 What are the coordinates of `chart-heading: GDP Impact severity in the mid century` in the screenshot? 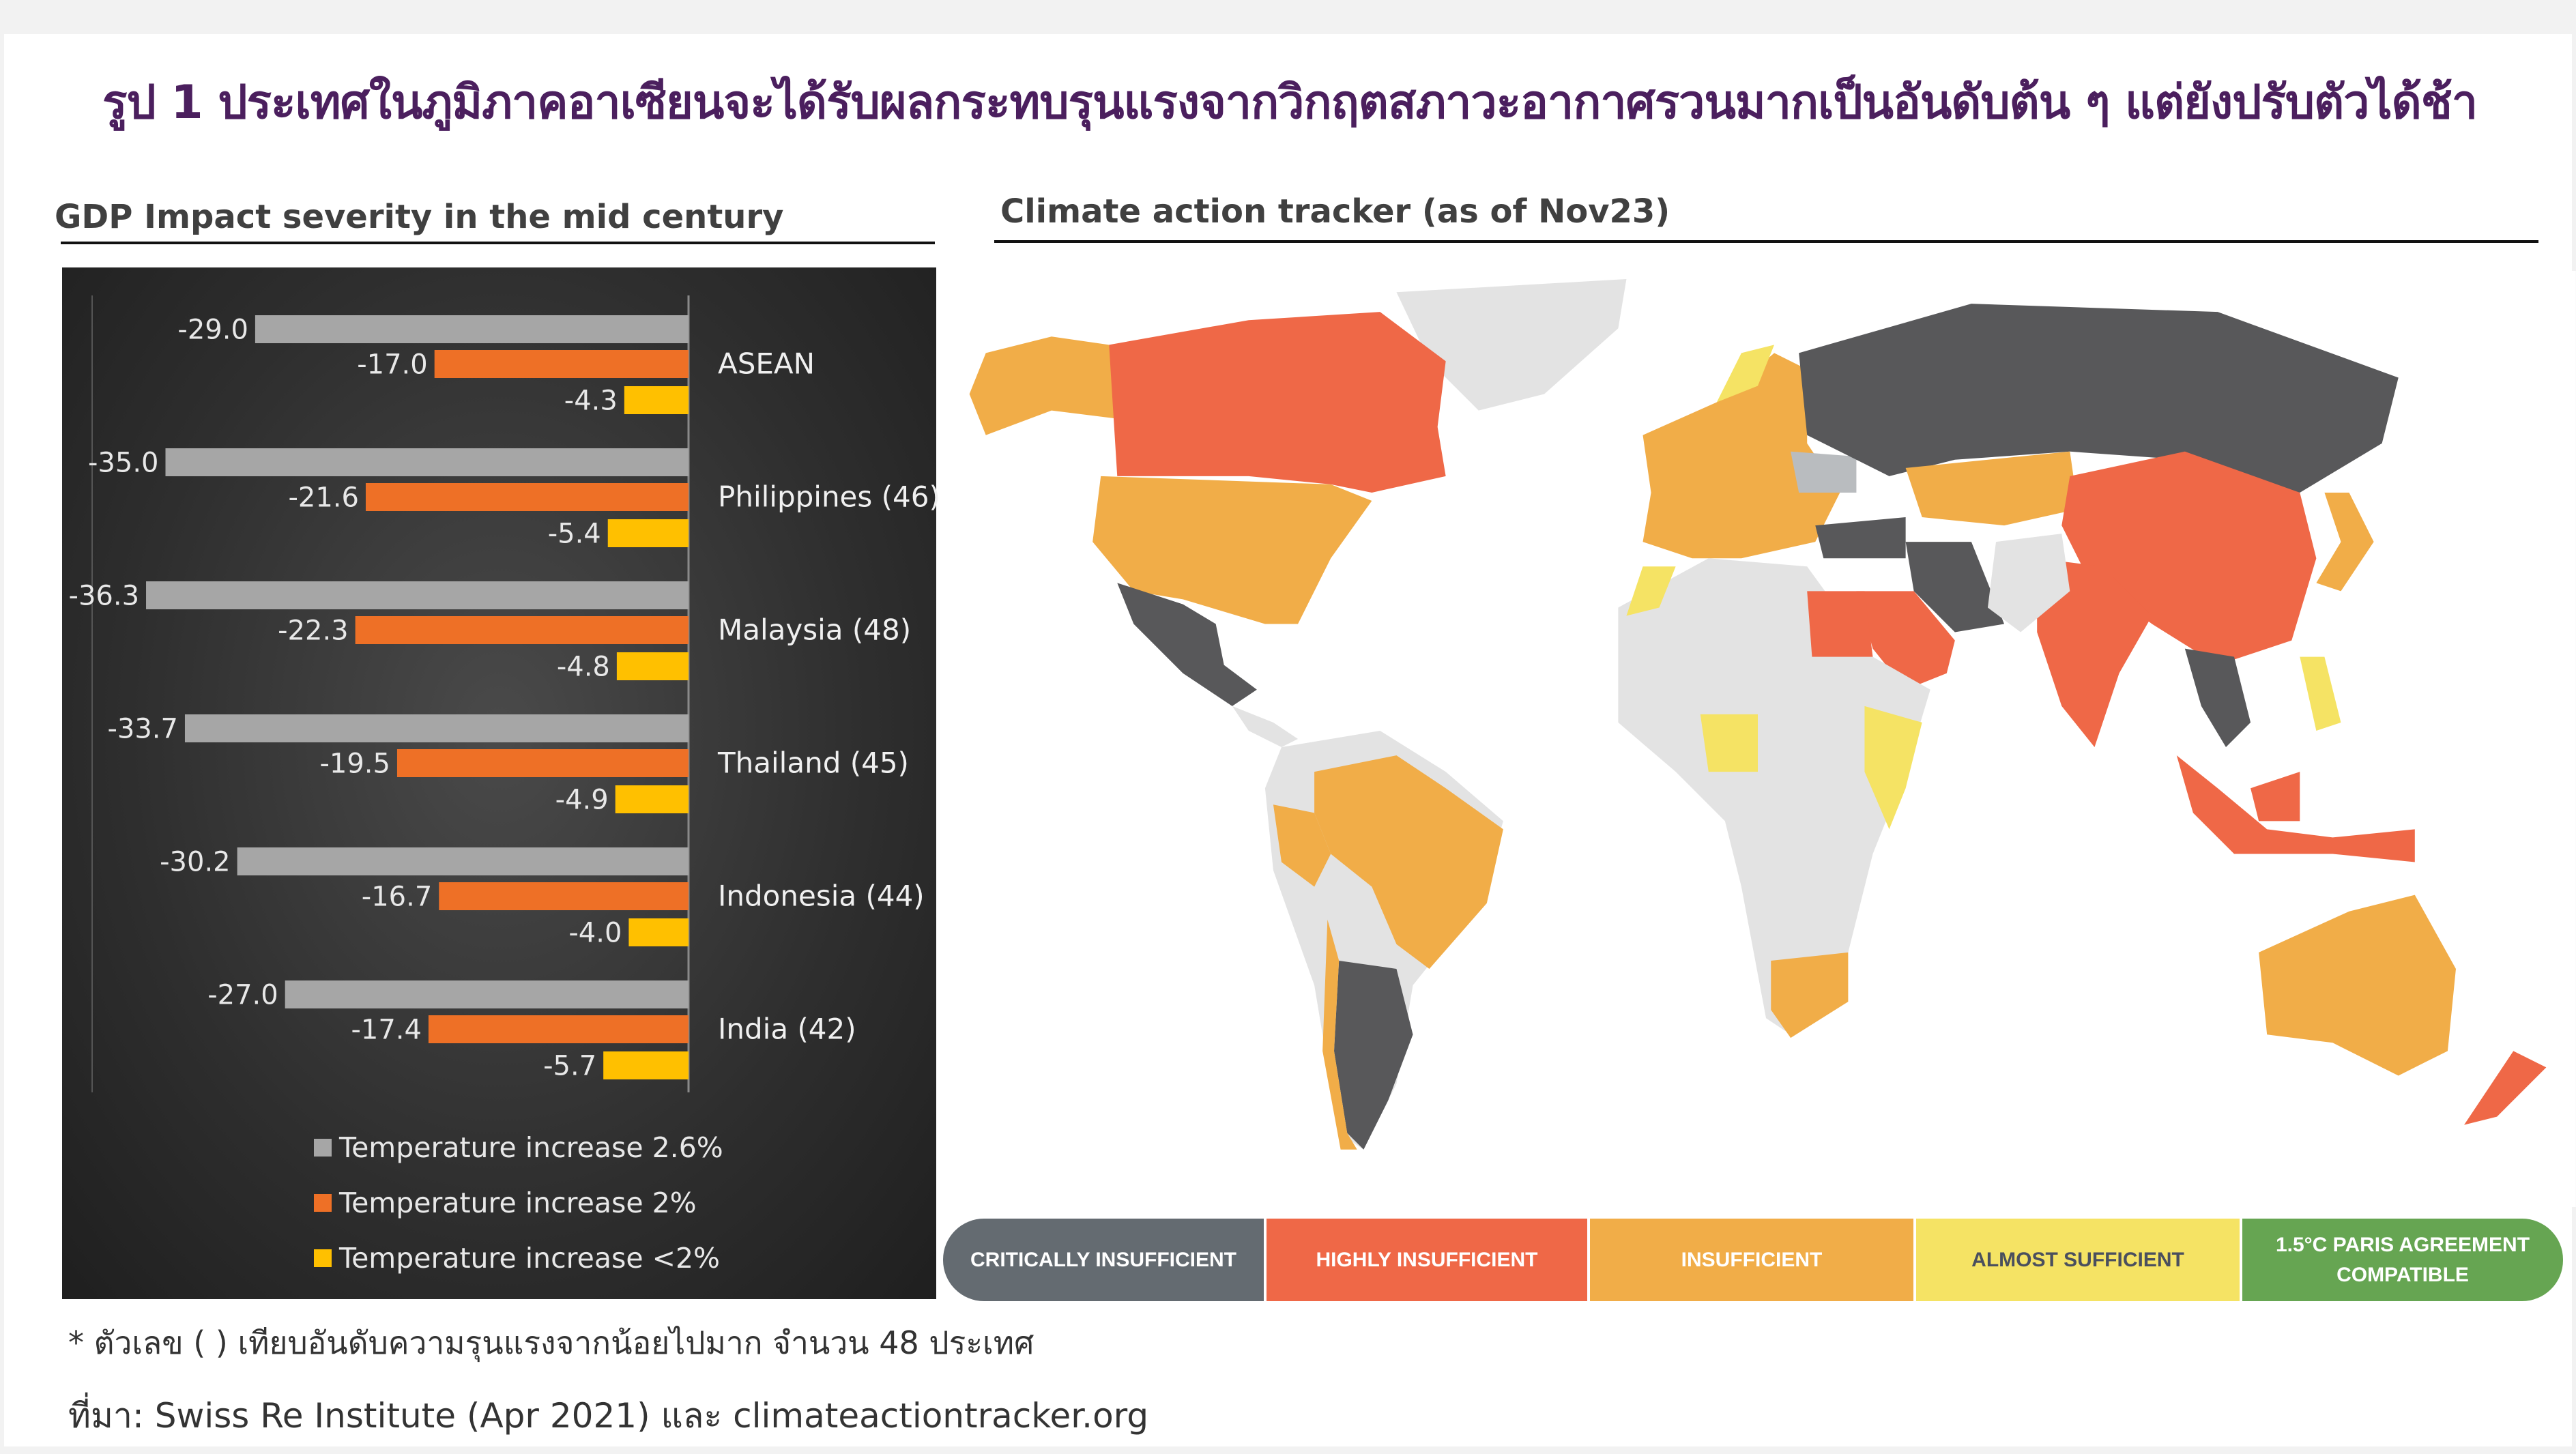 It's located at (419, 217).